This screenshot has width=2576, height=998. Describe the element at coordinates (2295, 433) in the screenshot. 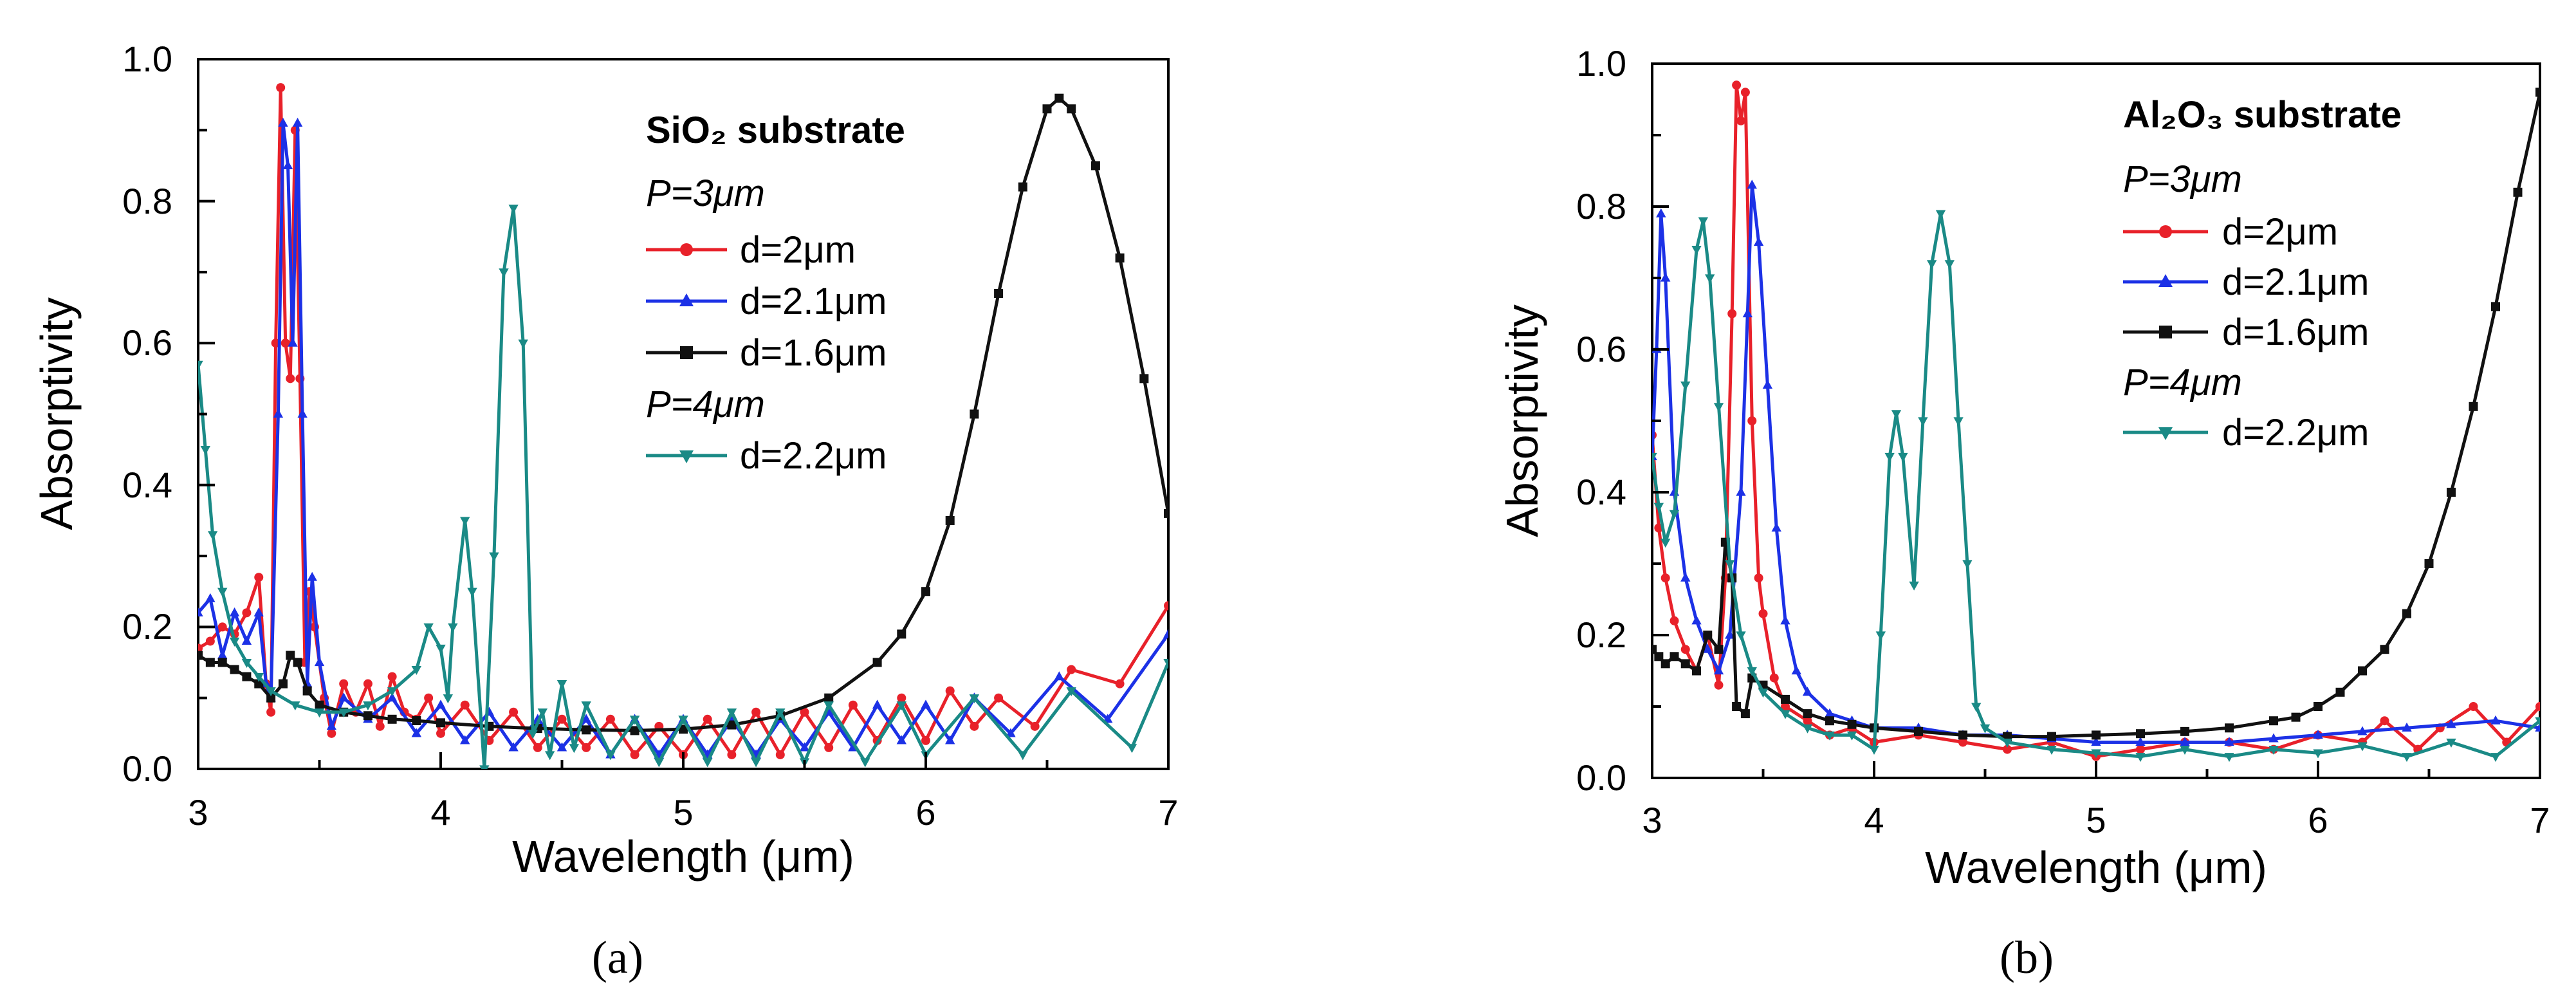

I see `panel-b-legend-label: d=2.2μm` at that location.